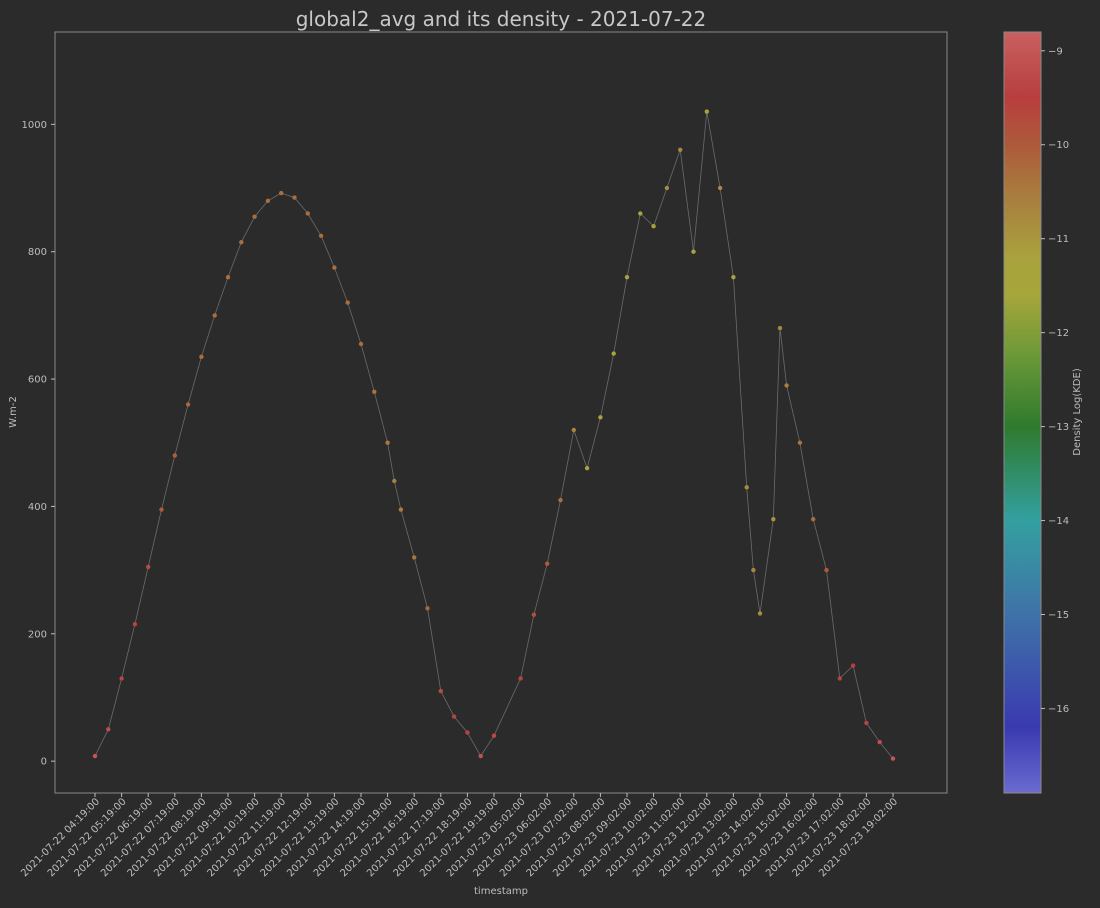  I want to click on colorbar-tick-label: −12, so click(1058, 333).